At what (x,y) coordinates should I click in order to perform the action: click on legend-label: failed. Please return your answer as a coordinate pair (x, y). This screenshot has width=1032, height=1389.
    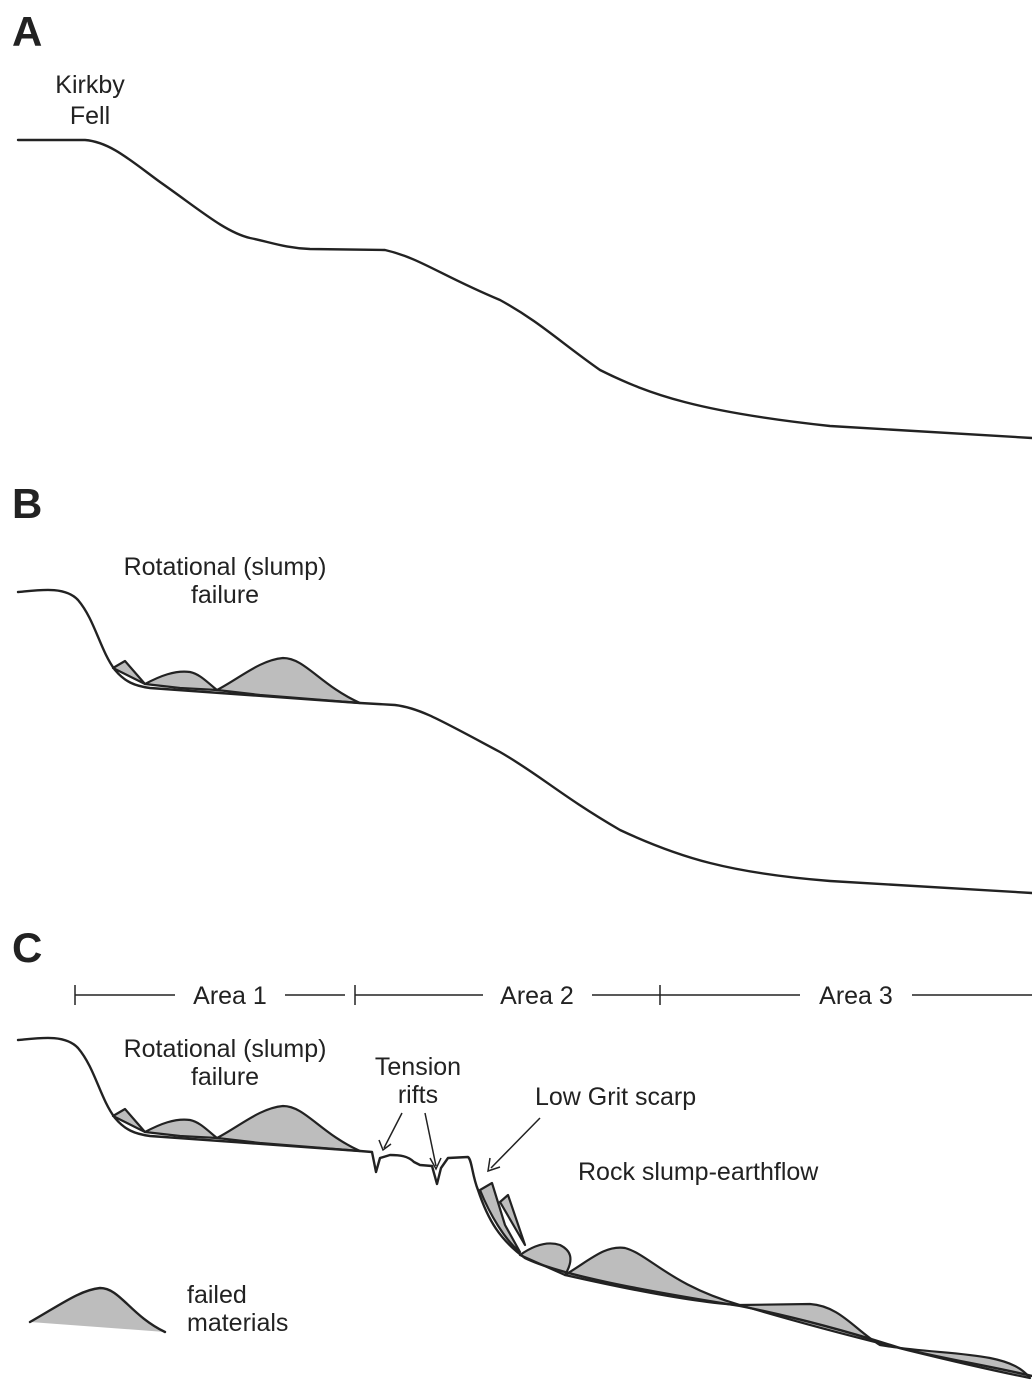
    Looking at the image, I should click on (217, 1295).